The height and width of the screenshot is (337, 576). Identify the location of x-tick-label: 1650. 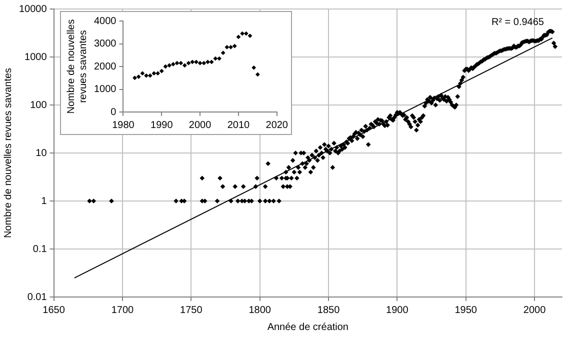
(54, 310).